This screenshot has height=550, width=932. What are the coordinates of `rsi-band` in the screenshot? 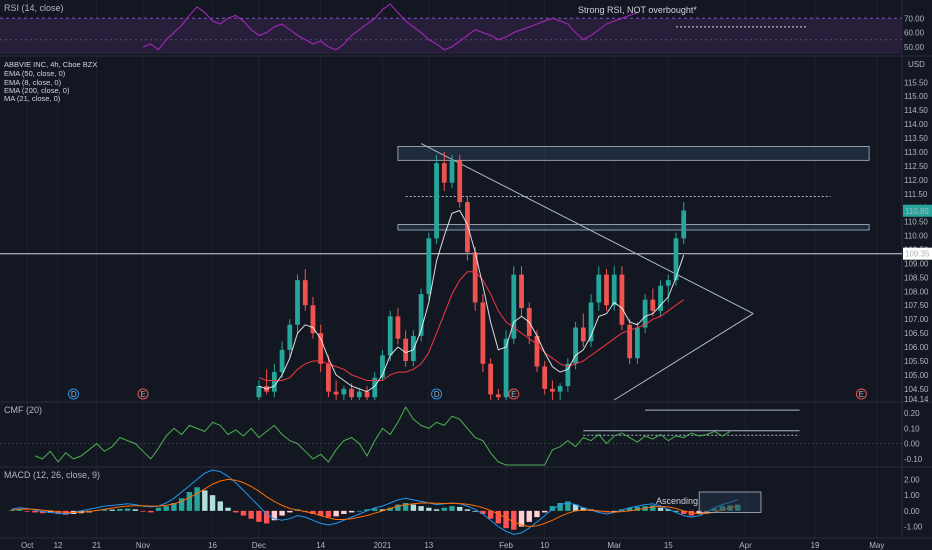 It's located at (451, 36).